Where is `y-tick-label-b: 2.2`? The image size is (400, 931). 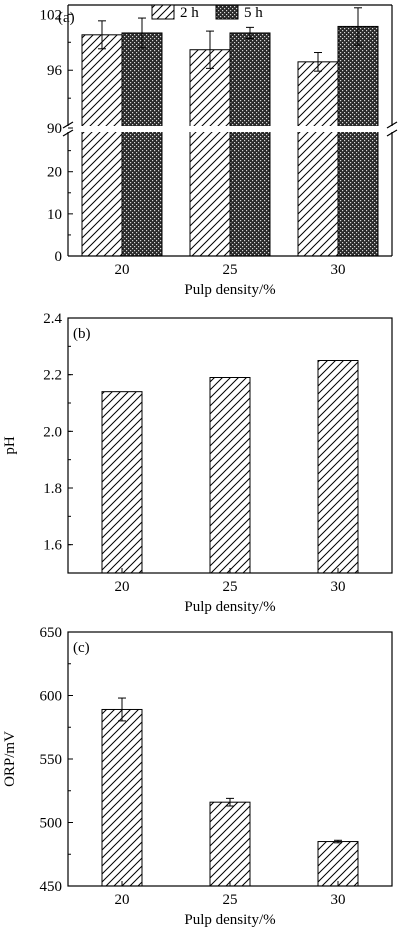
y-tick-label-b: 2.2 is located at coordinates (52, 376).